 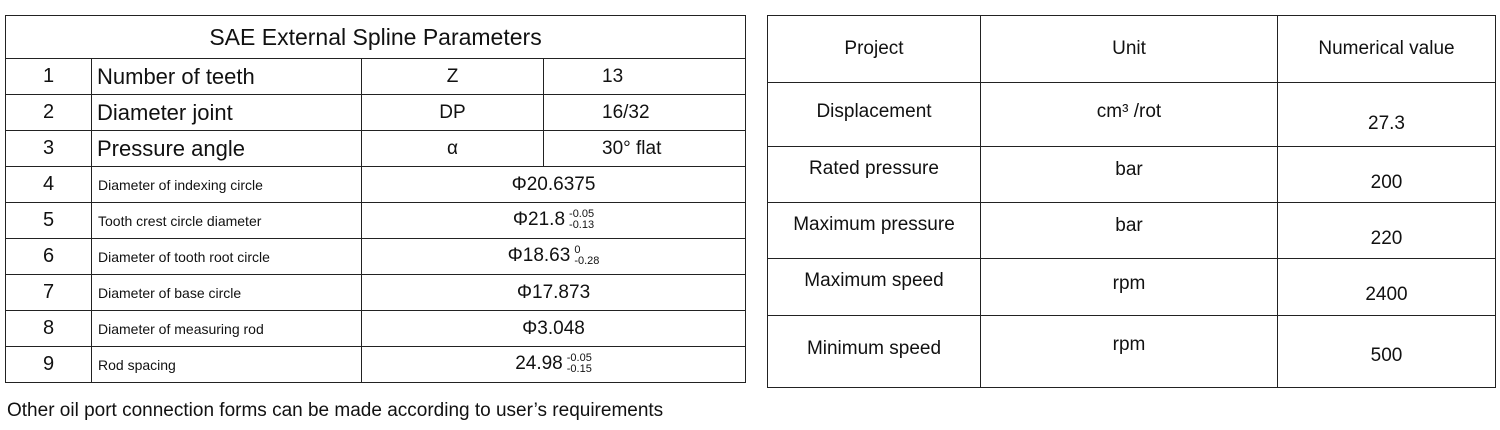 What do you see at coordinates (1386, 351) in the screenshot?
I see `value-cell: 500` at bounding box center [1386, 351].